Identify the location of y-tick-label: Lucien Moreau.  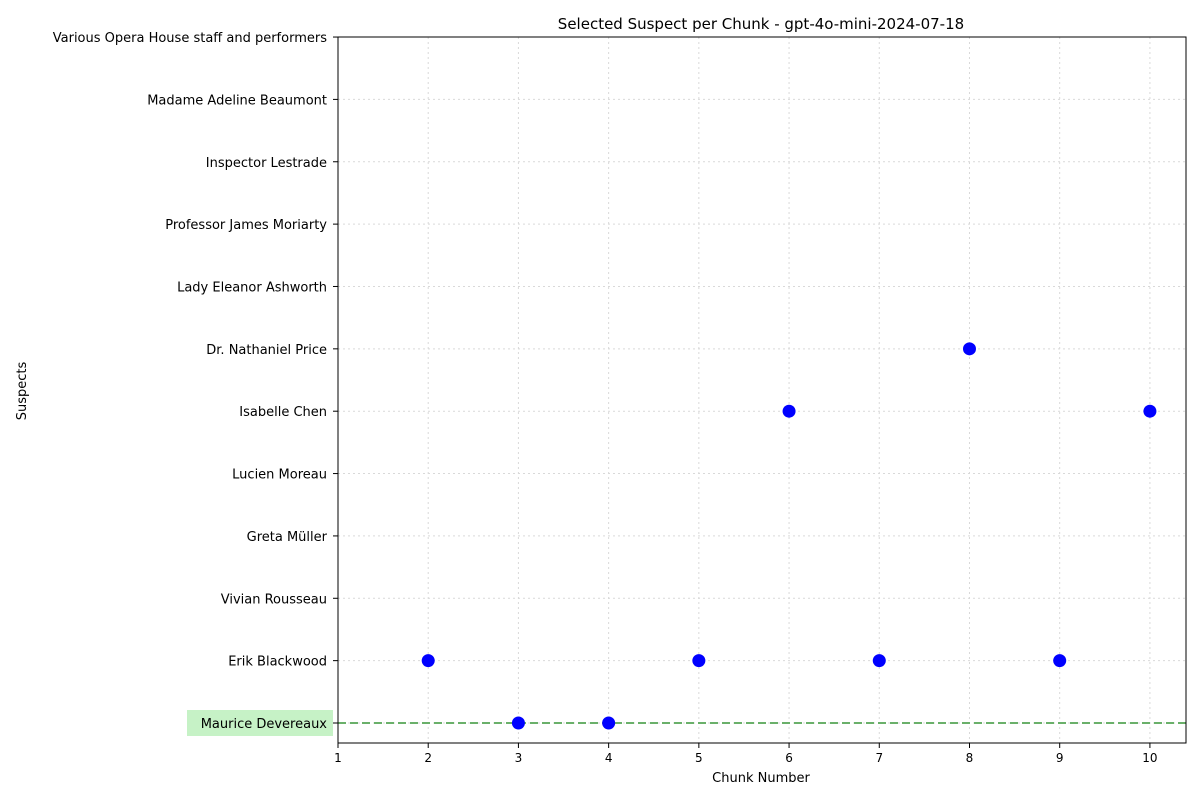
(279, 475).